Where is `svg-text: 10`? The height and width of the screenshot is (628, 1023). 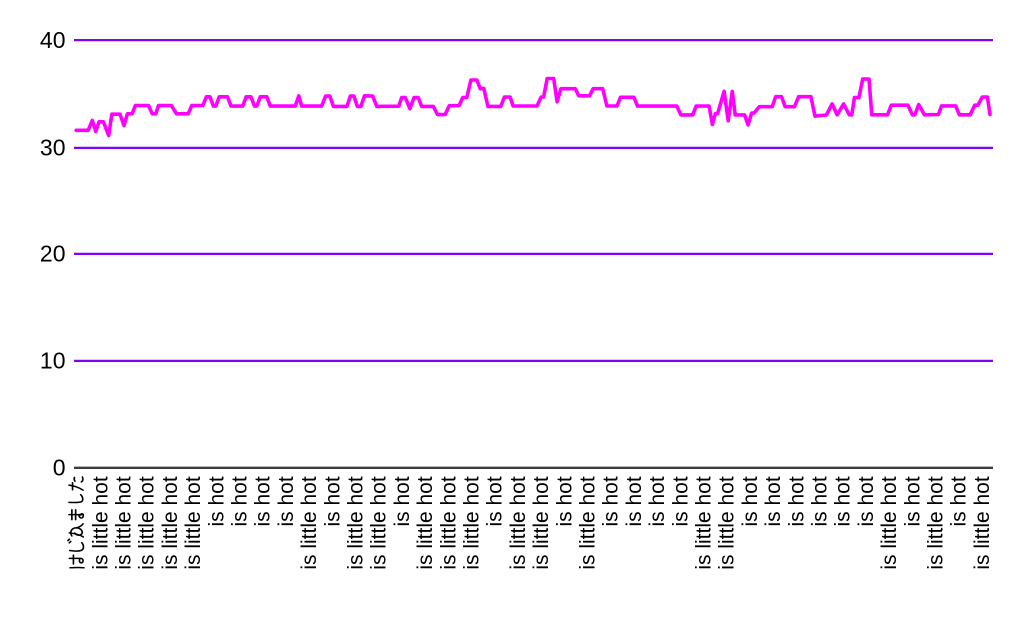
svg-text: 10 is located at coordinates (53, 361).